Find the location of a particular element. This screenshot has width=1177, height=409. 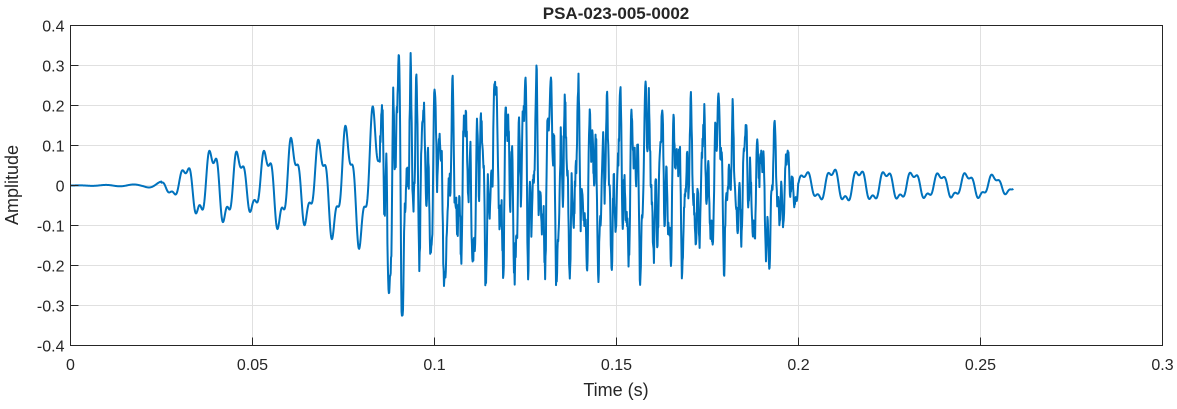

y-tick-label: 0.3 is located at coordinates (53, 67).